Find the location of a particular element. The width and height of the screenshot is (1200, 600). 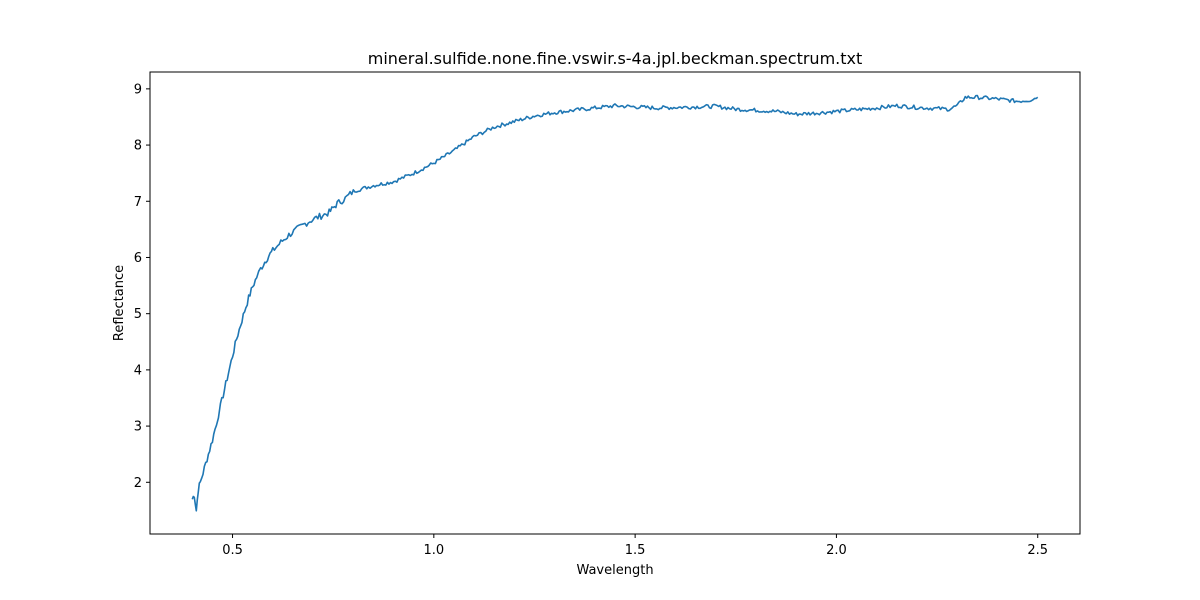

y-tick-label: 8 is located at coordinates (138, 146).